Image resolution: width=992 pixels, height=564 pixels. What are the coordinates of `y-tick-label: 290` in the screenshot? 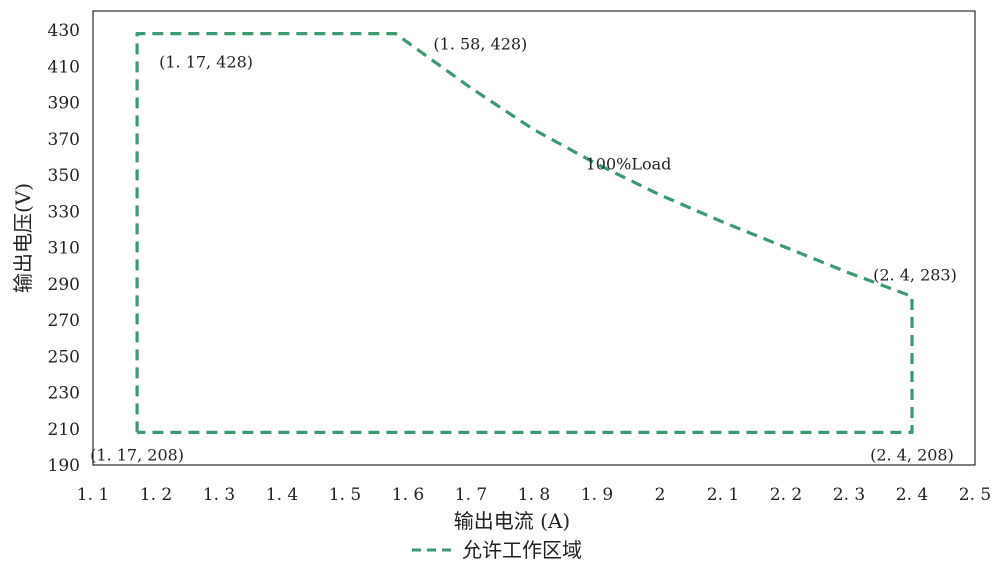 It's located at (64, 285).